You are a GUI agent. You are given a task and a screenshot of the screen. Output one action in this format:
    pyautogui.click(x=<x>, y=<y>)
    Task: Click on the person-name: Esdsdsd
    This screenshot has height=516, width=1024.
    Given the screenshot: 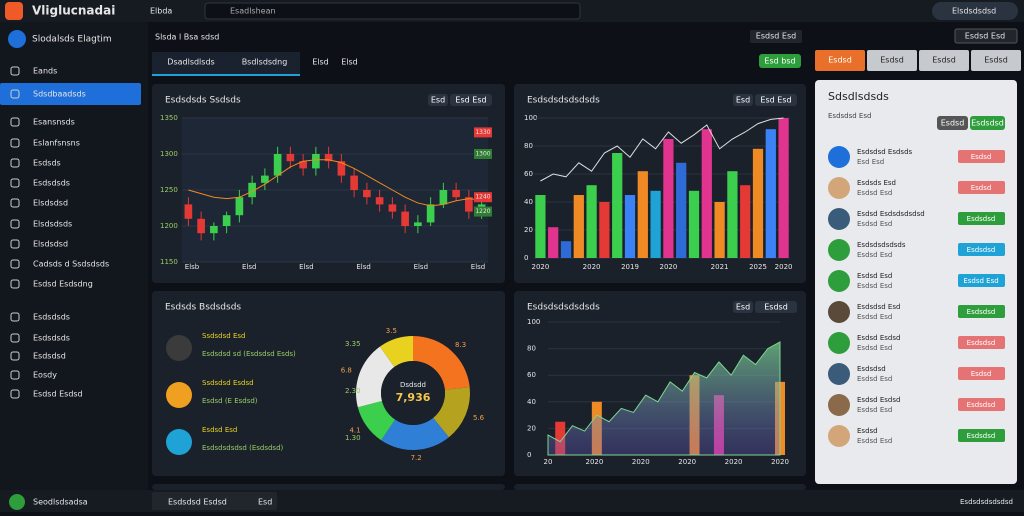 What is the action you would take?
    pyautogui.click(x=871, y=369)
    